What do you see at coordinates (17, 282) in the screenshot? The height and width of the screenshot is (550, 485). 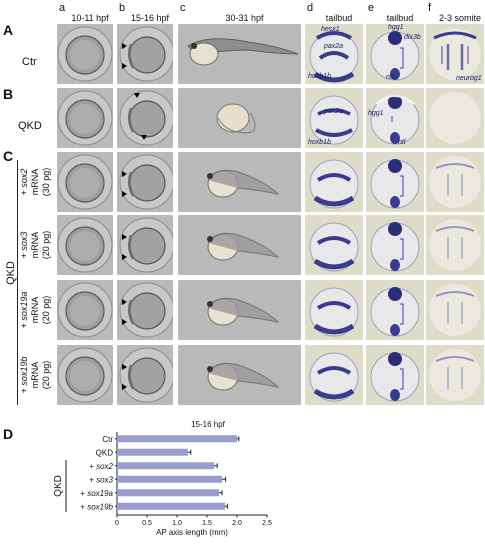 I see `group-bracket-line` at bounding box center [17, 282].